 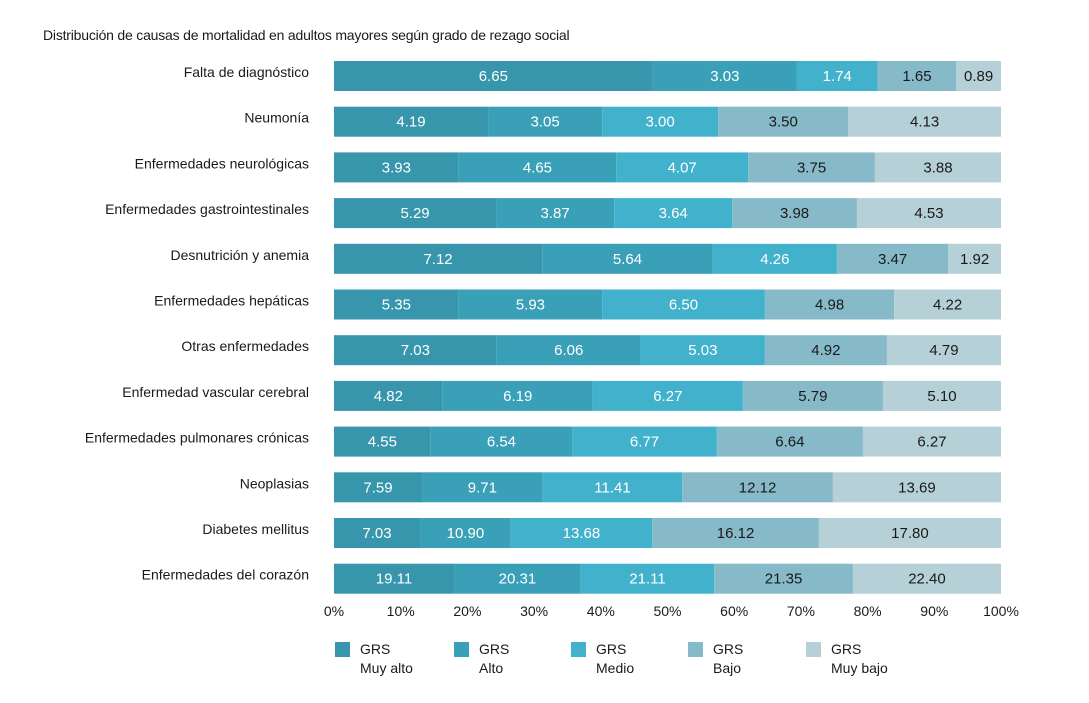 I want to click on data-label: 6.50, so click(x=683, y=305).